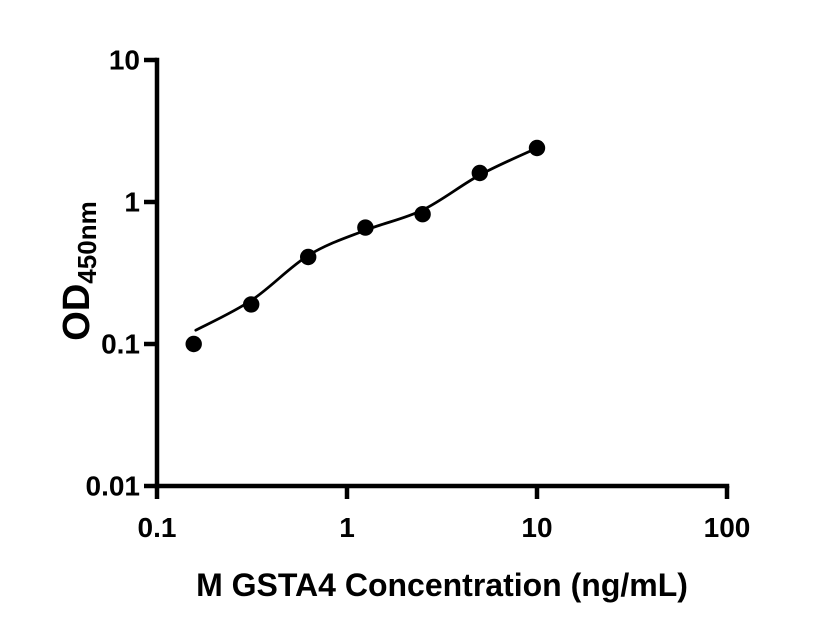 The width and height of the screenshot is (816, 640). What do you see at coordinates (77, 312) in the screenshot?
I see `y-axis-title-main: OD` at bounding box center [77, 312].